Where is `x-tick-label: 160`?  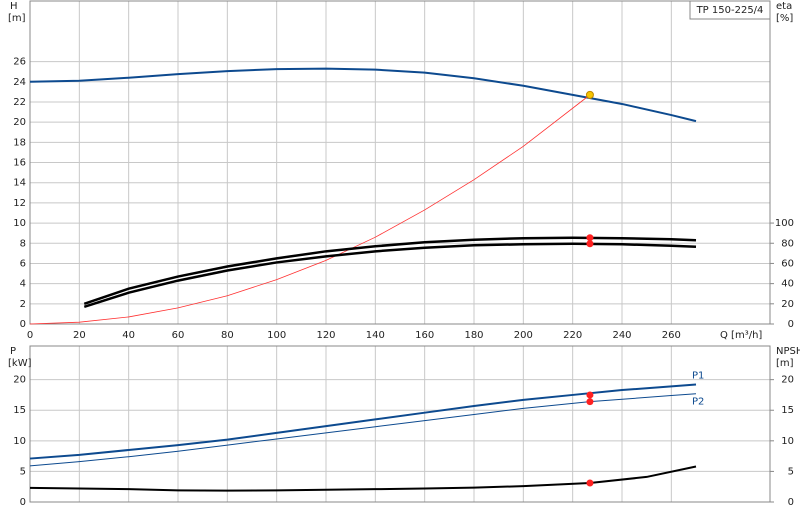 x-tick-label: 160 is located at coordinates (424, 335).